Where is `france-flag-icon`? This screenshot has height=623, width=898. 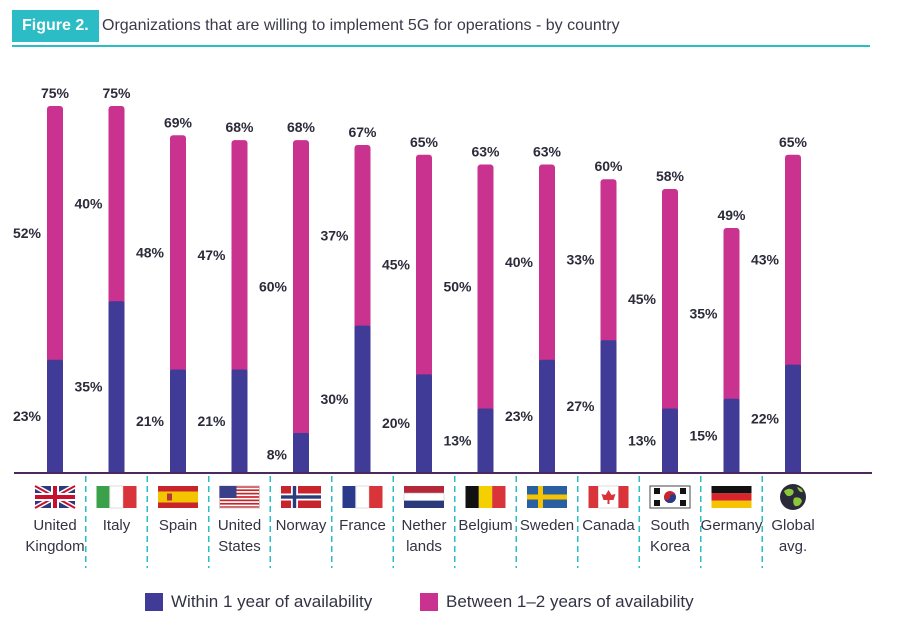
france-flag-icon is located at coordinates (362, 497).